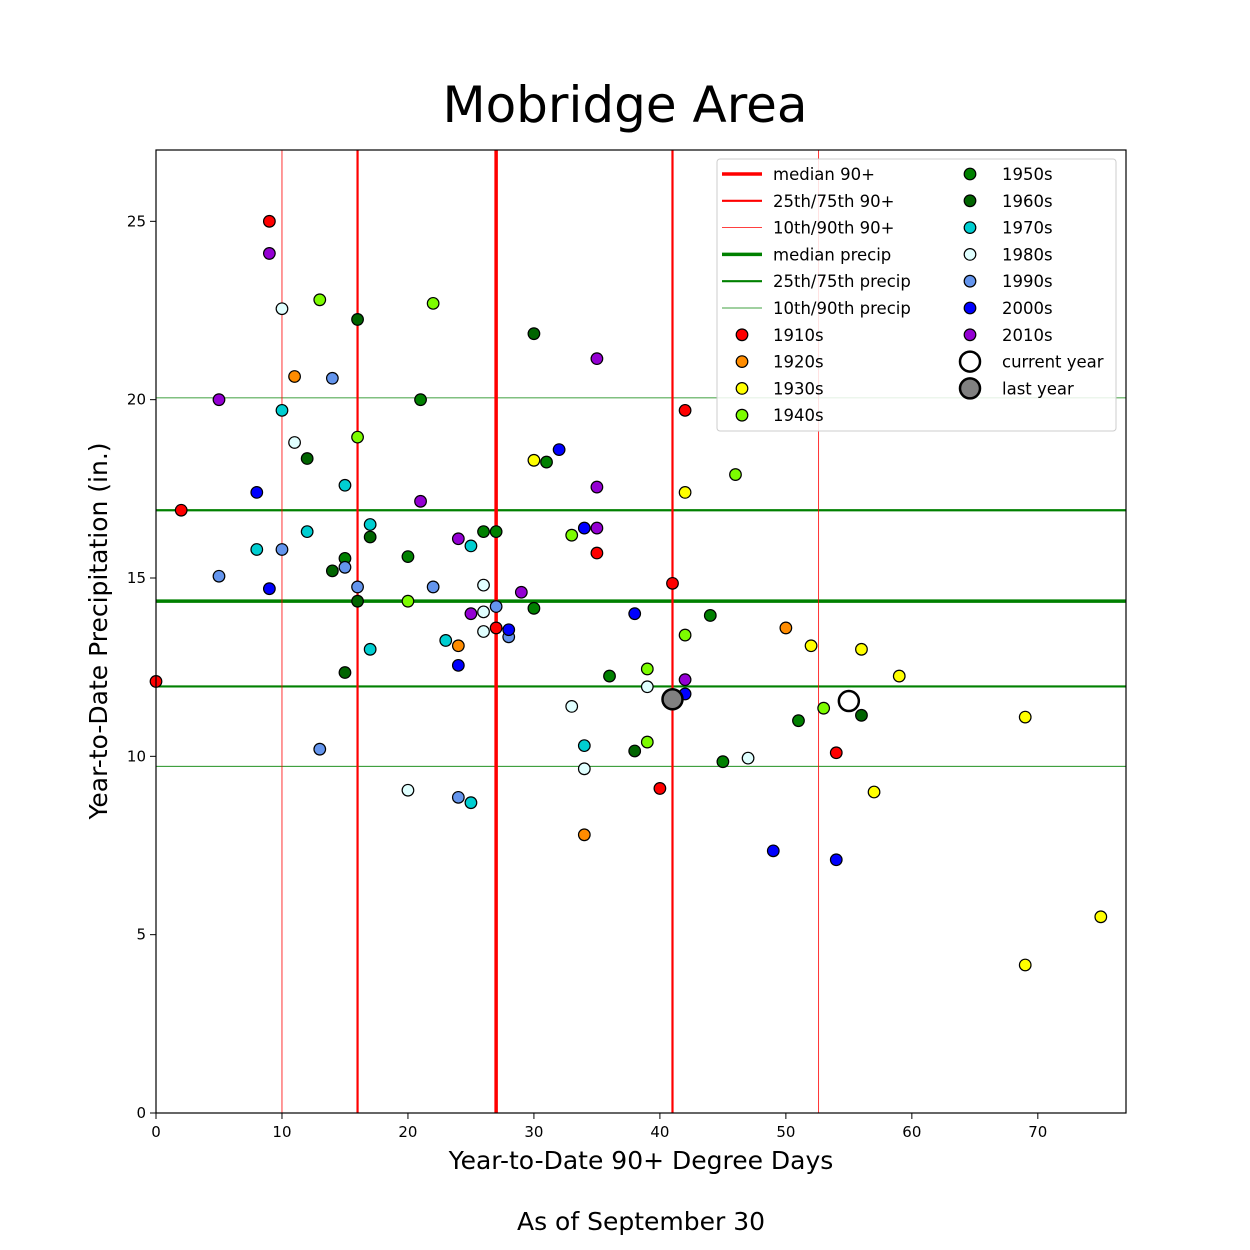 This screenshot has width=1250, height=1250. I want to click on legend-label-25th-75th-precip: 25th/75th precip, so click(842, 281).